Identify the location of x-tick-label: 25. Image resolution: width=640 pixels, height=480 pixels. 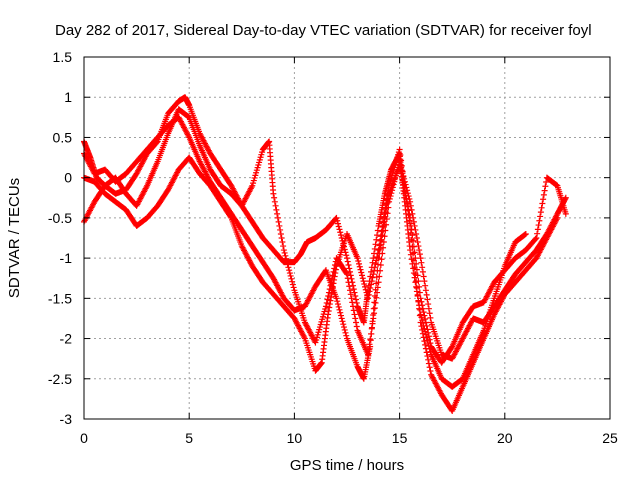
(610, 438).